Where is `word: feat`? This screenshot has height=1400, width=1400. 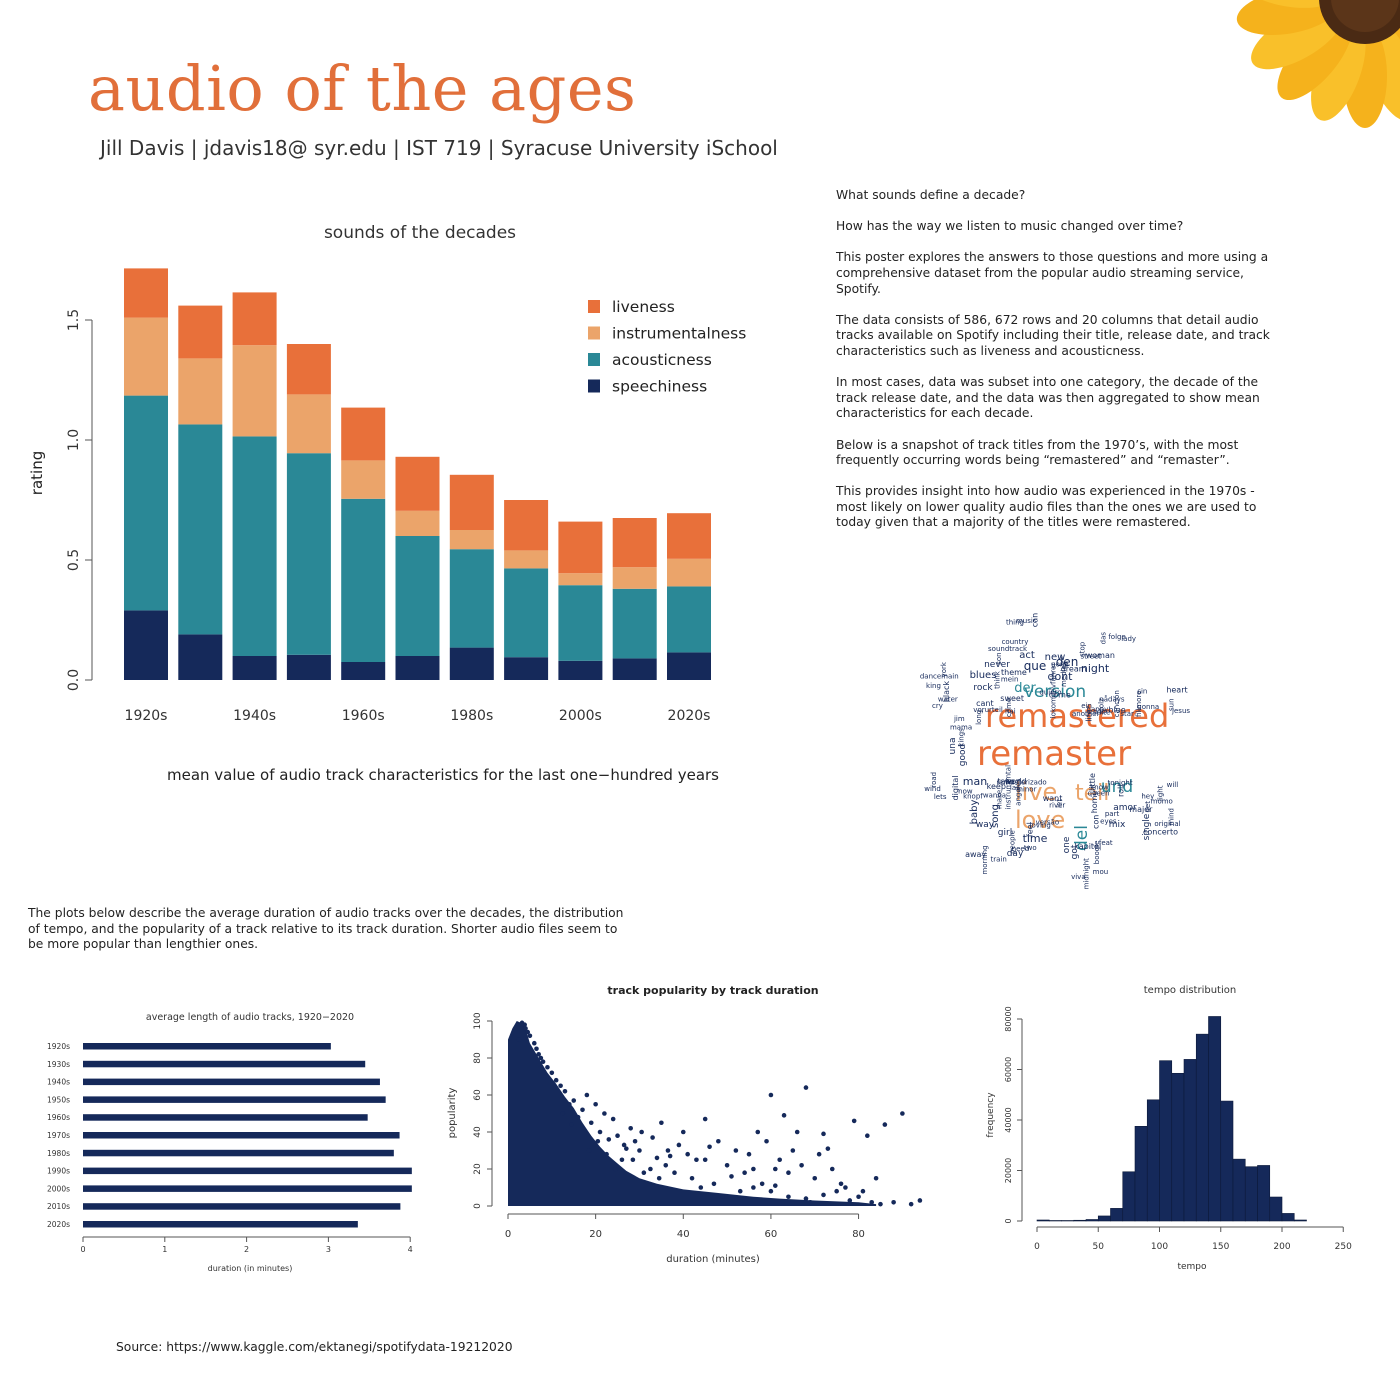
word: feat is located at coordinates (1106, 843).